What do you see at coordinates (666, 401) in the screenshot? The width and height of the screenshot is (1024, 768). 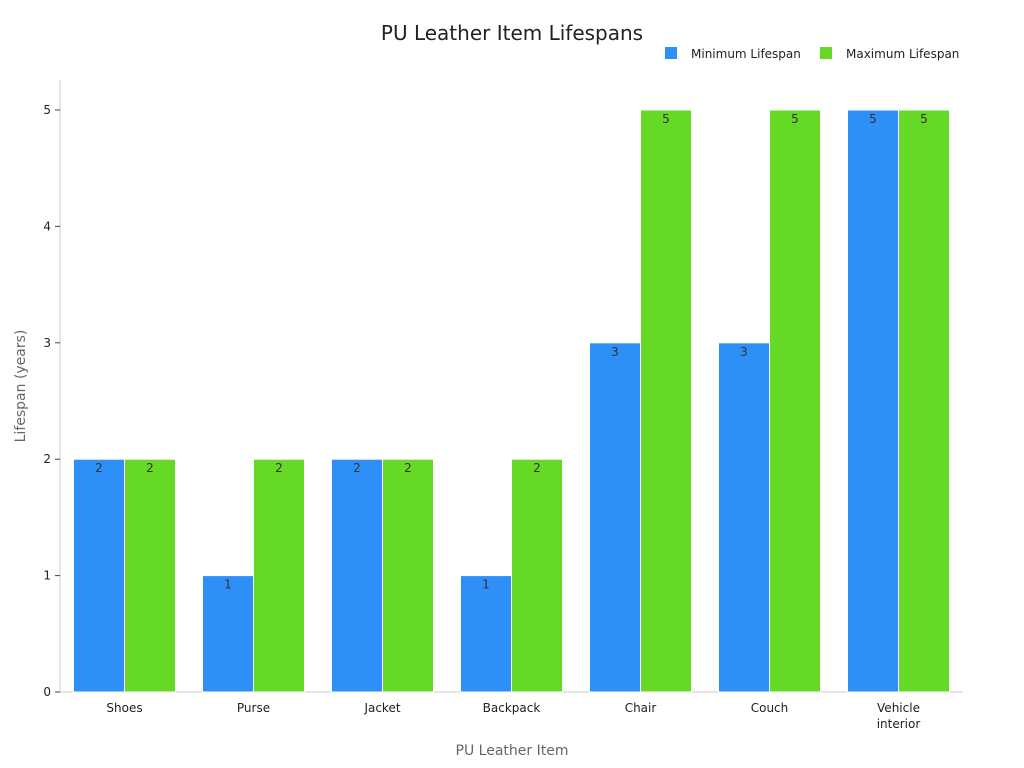 I see `bar-maximum-chair` at bounding box center [666, 401].